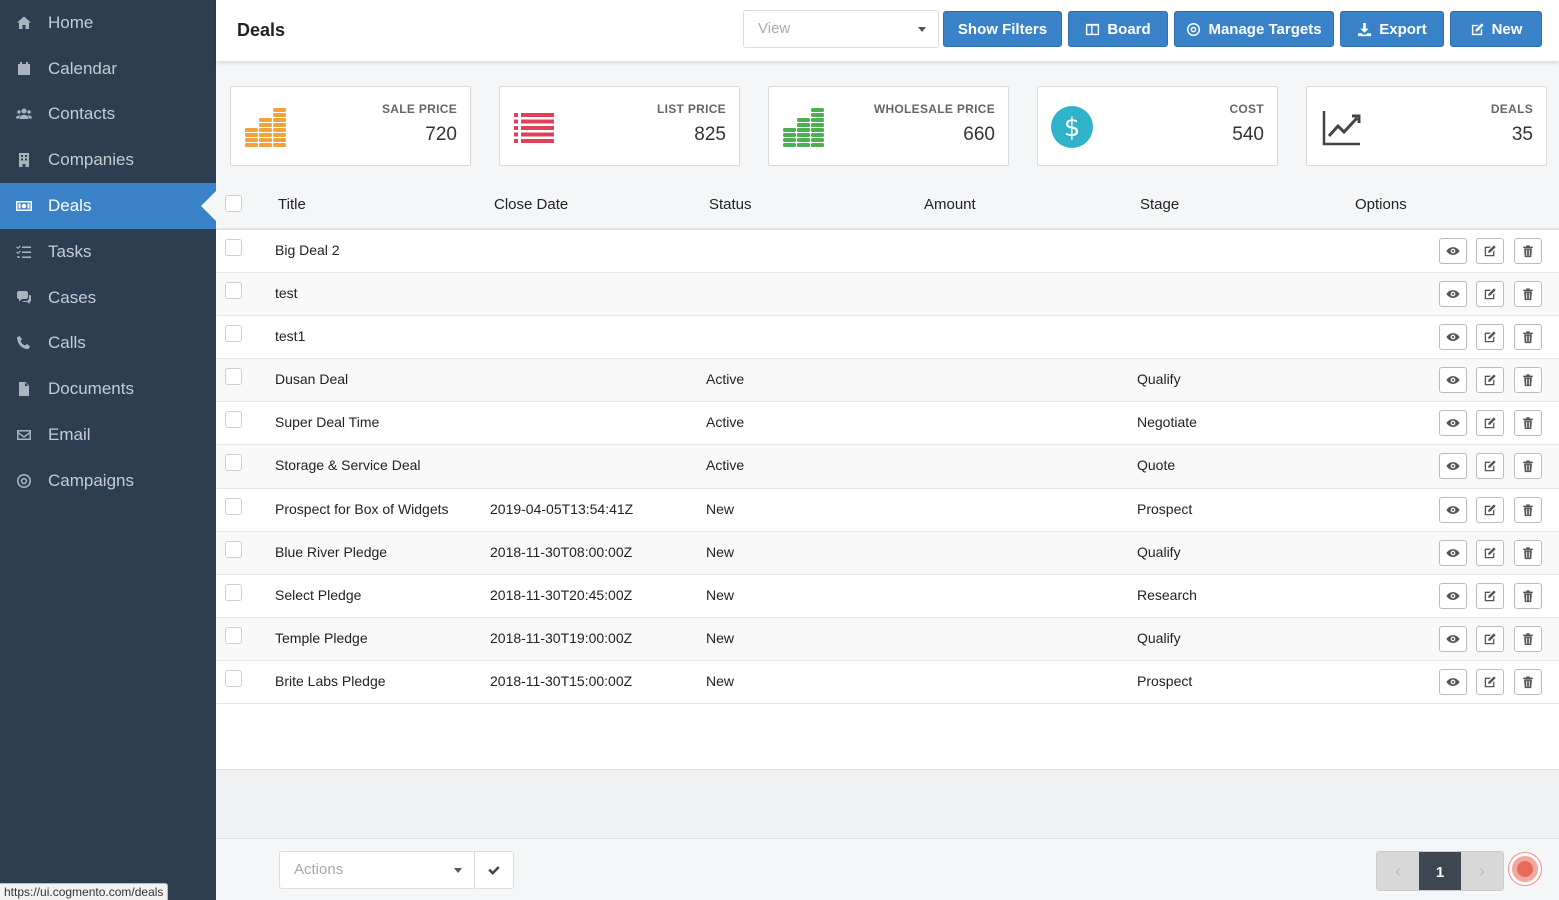 This screenshot has width=1559, height=900. I want to click on cell-title: Brite Labs Pledge, so click(330, 680).